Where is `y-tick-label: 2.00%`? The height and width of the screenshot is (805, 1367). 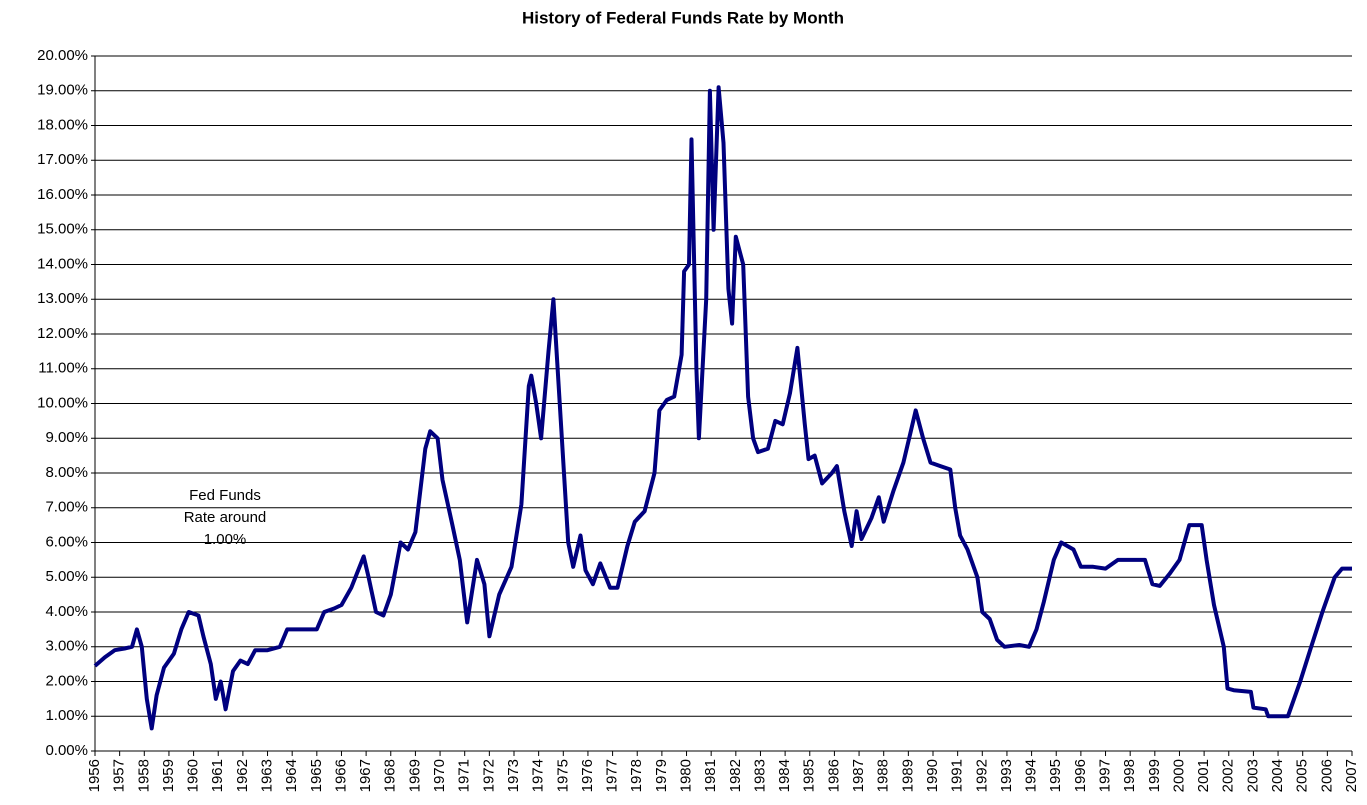
y-tick-label: 2.00% is located at coordinates (66, 680).